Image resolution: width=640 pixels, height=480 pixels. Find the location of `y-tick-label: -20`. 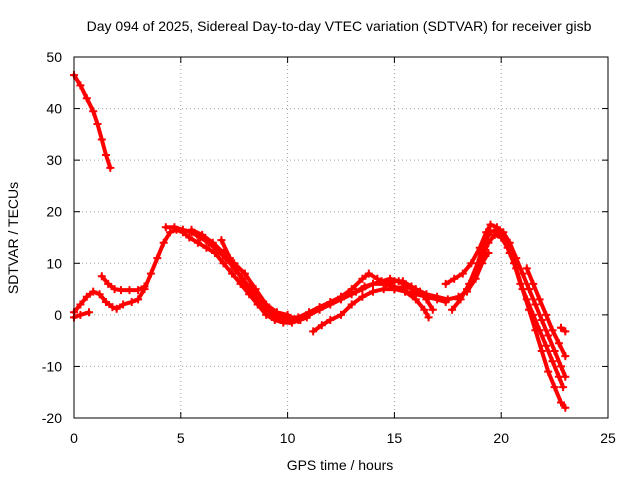

y-tick-label: -20 is located at coordinates (52, 418).